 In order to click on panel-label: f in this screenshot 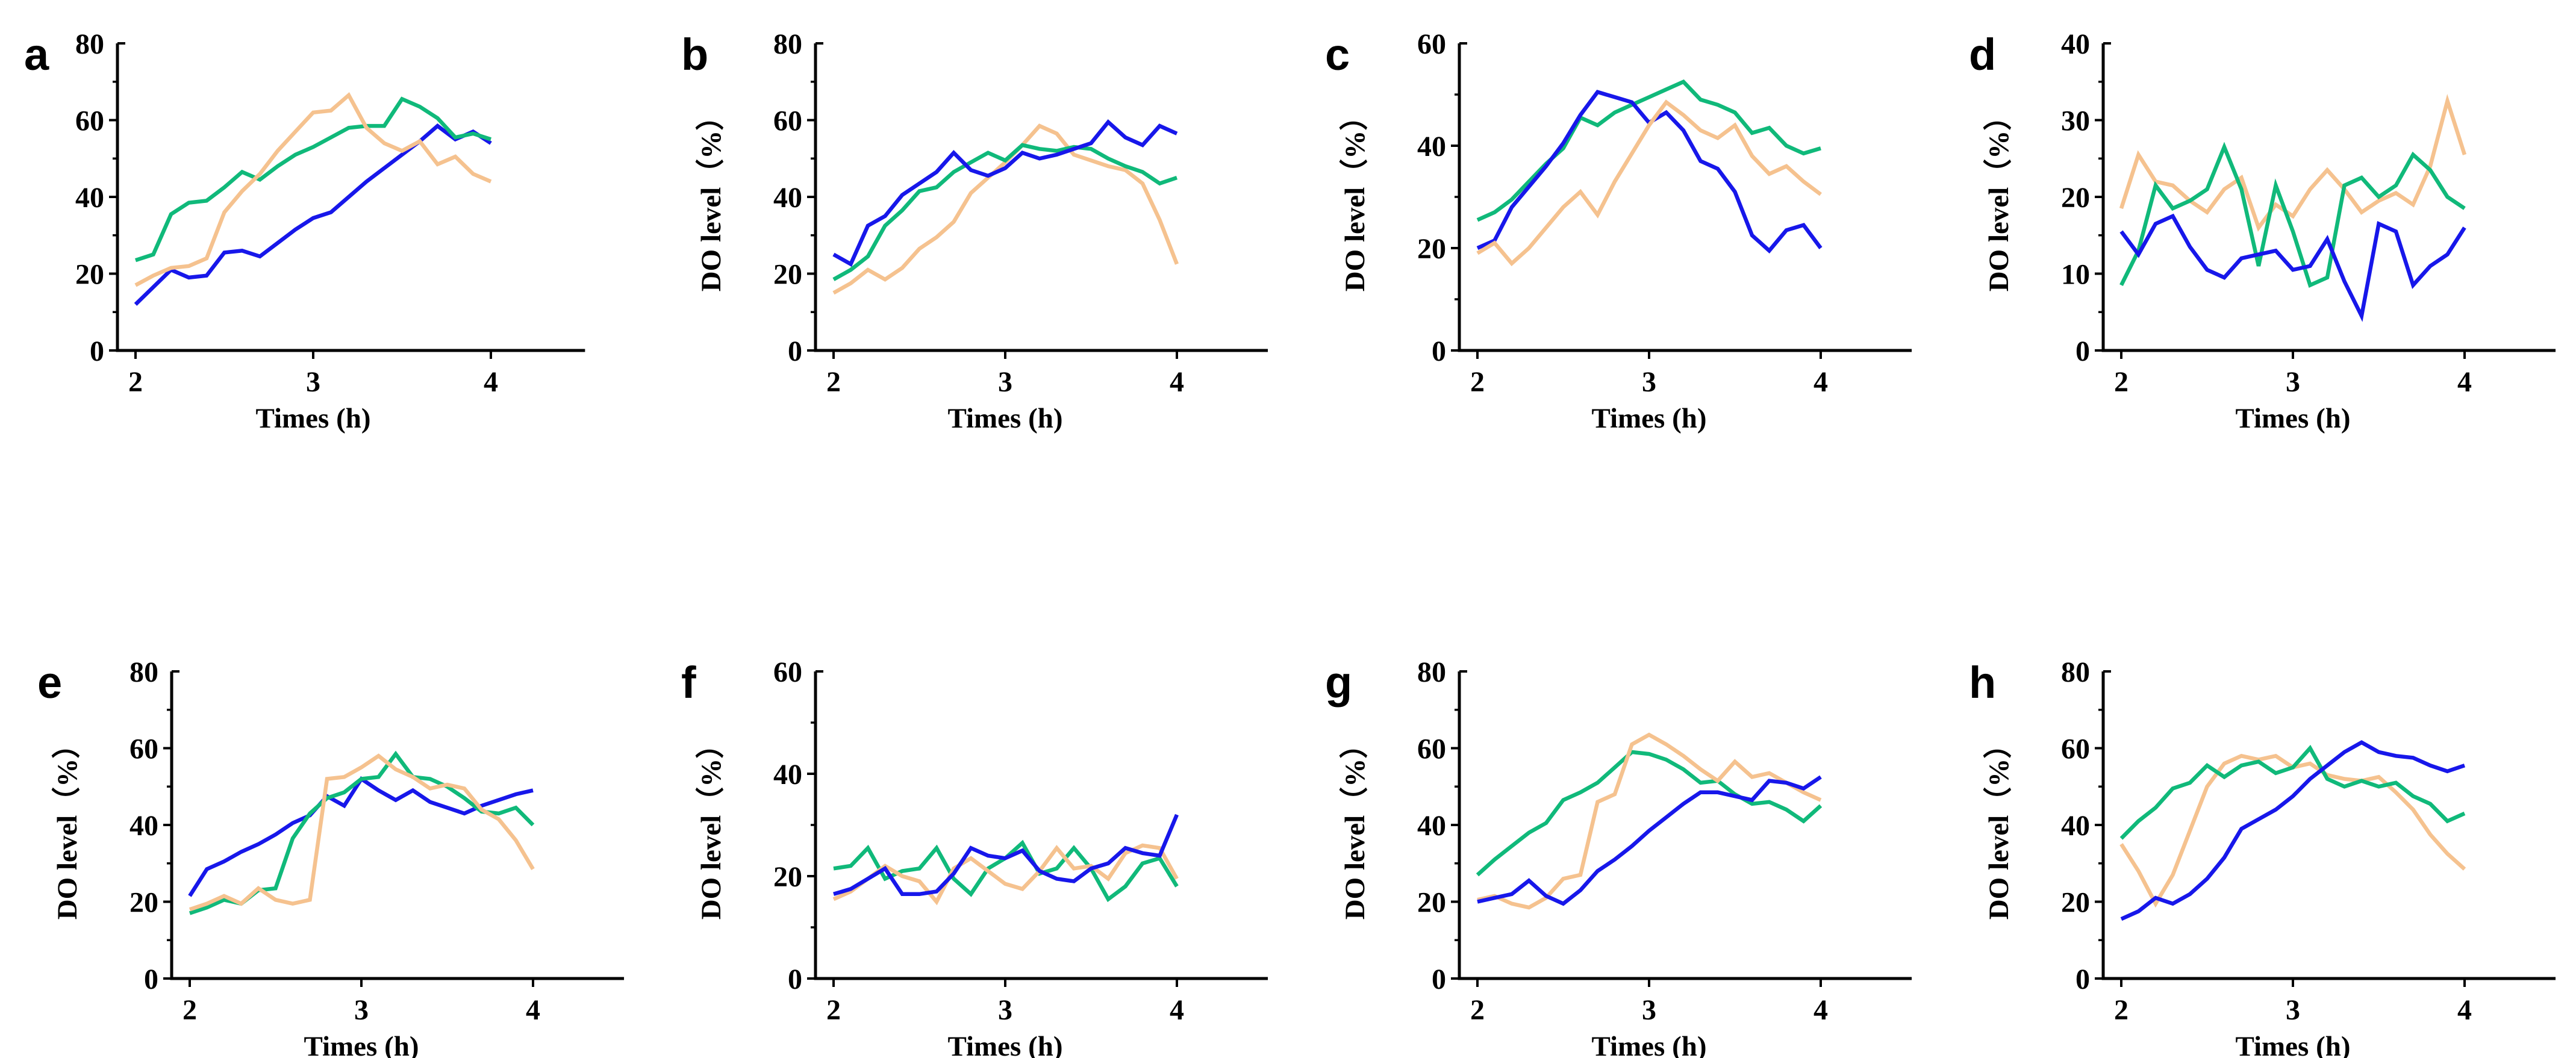, I will do `click(688, 683)`.